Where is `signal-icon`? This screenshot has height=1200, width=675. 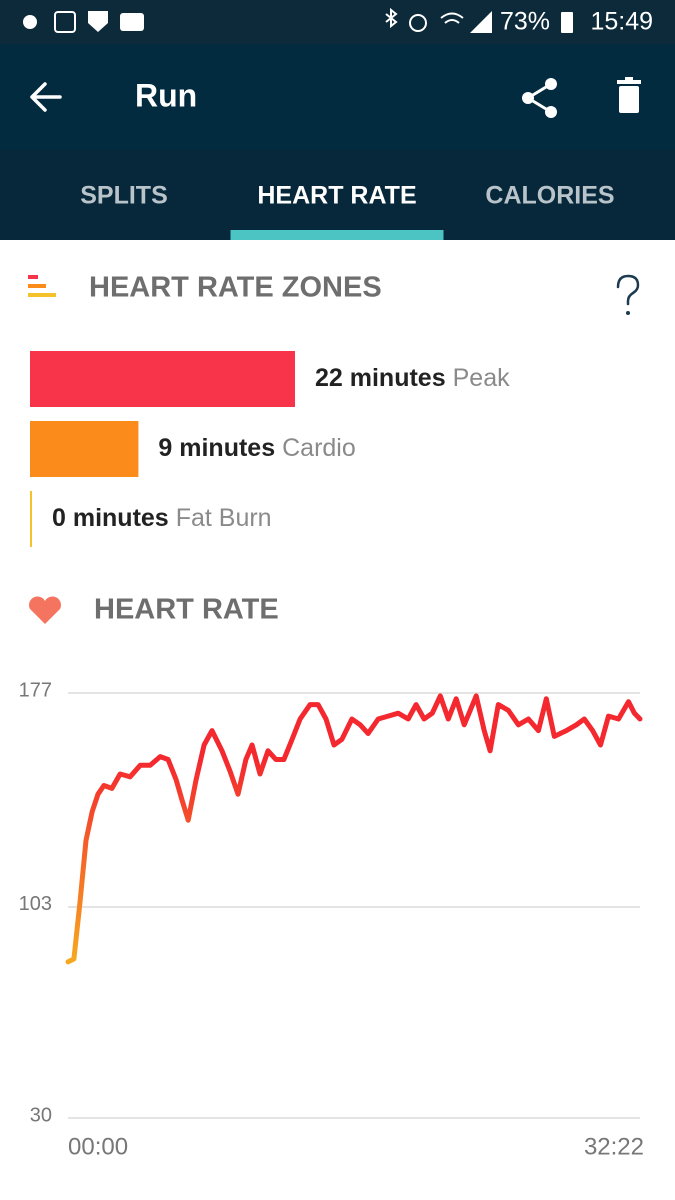
signal-icon is located at coordinates (481, 22).